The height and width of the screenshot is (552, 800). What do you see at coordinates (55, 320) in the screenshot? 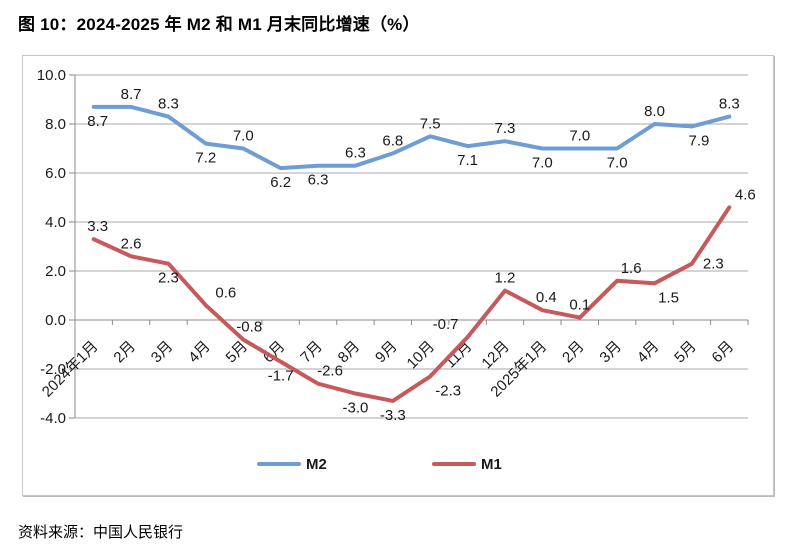
I see `y-axis-label: 0.0` at bounding box center [55, 320].